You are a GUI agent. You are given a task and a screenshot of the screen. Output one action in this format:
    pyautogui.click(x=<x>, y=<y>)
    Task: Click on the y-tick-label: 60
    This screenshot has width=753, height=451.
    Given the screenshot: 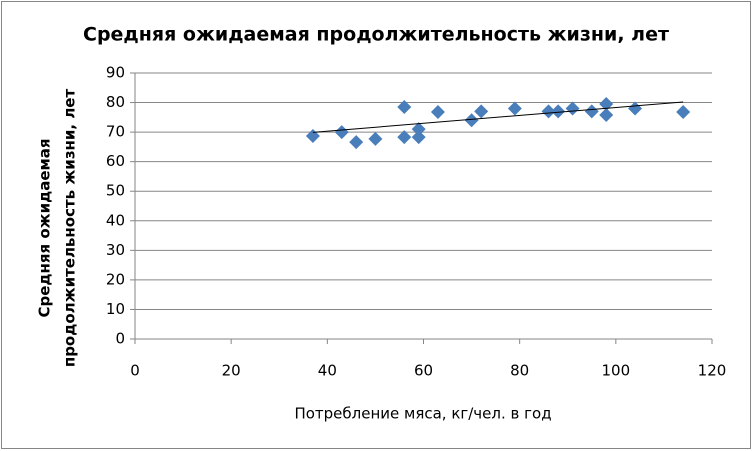 What is the action you would take?
    pyautogui.click(x=115, y=161)
    